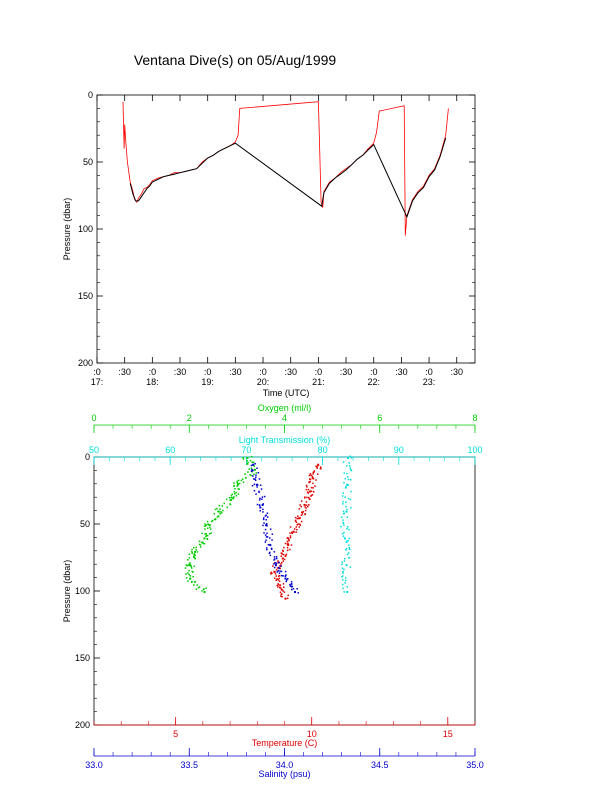  I want to click on axis-tick-label: 90, so click(399, 450).